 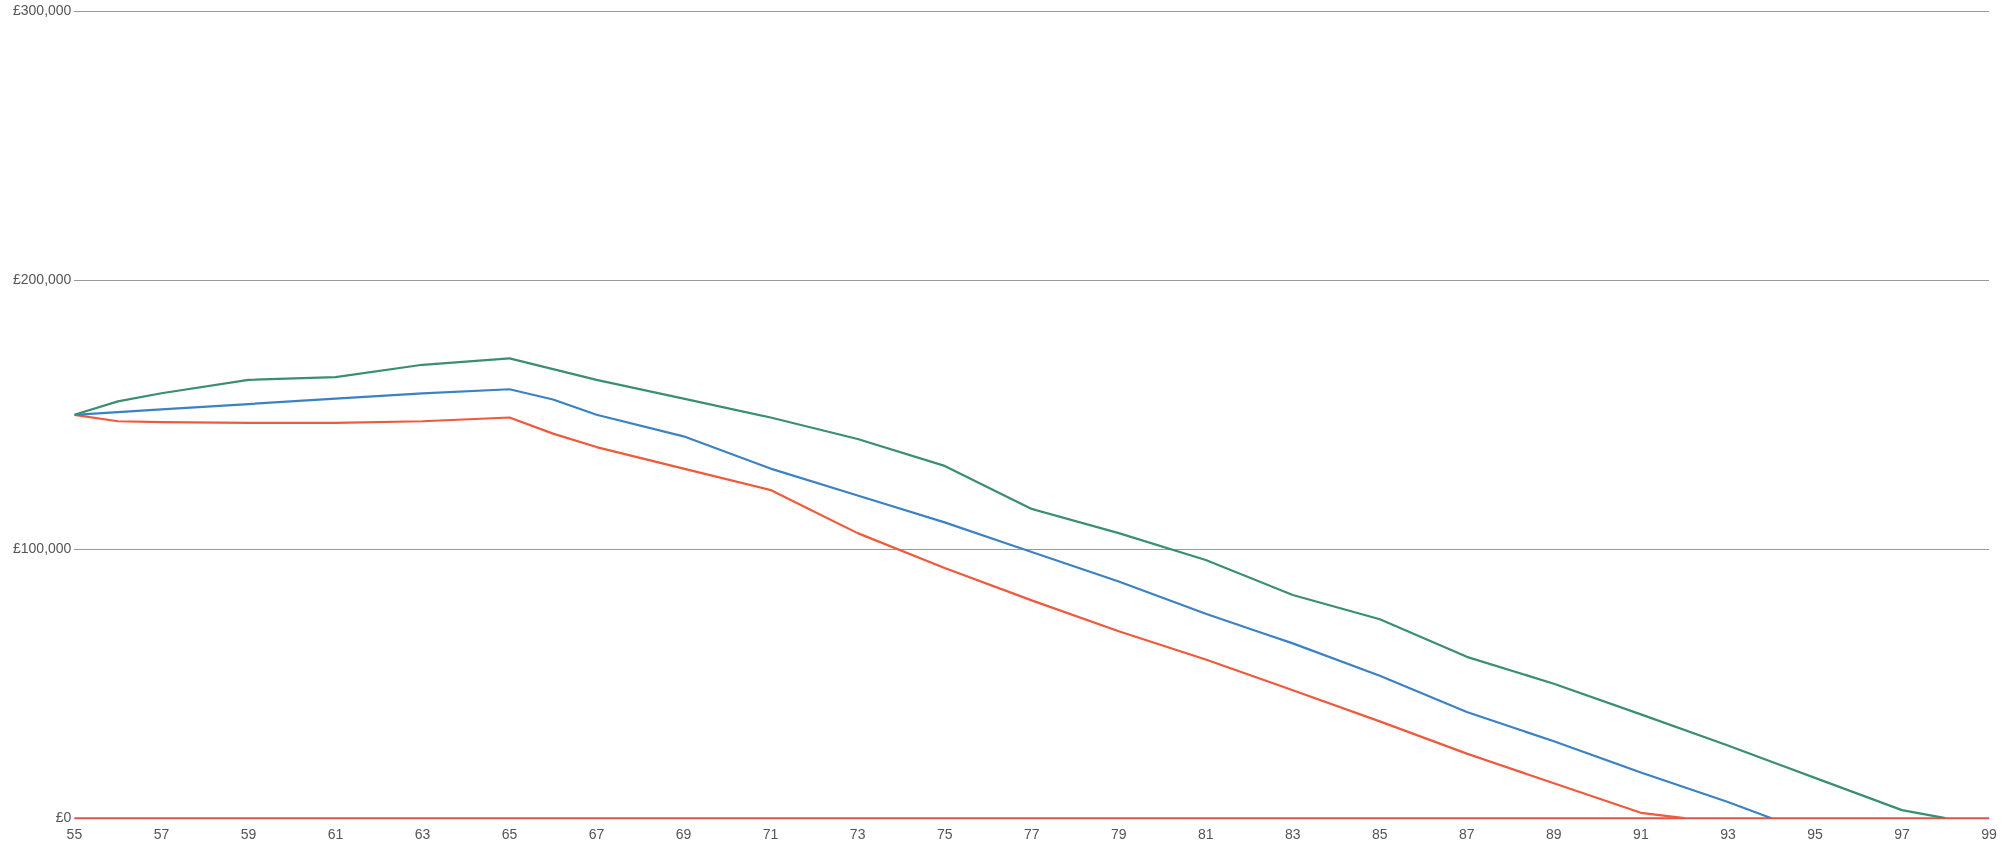 What do you see at coordinates (509, 834) in the screenshot?
I see `x-tick-label: 65` at bounding box center [509, 834].